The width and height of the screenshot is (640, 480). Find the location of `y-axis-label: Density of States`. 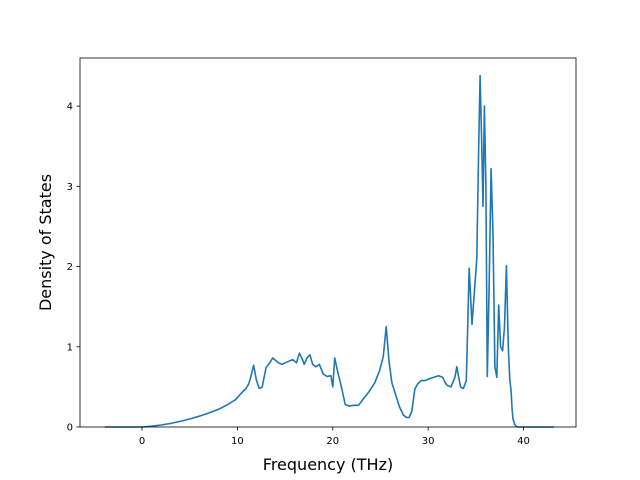

y-axis-label: Density of States is located at coordinates (45, 242).